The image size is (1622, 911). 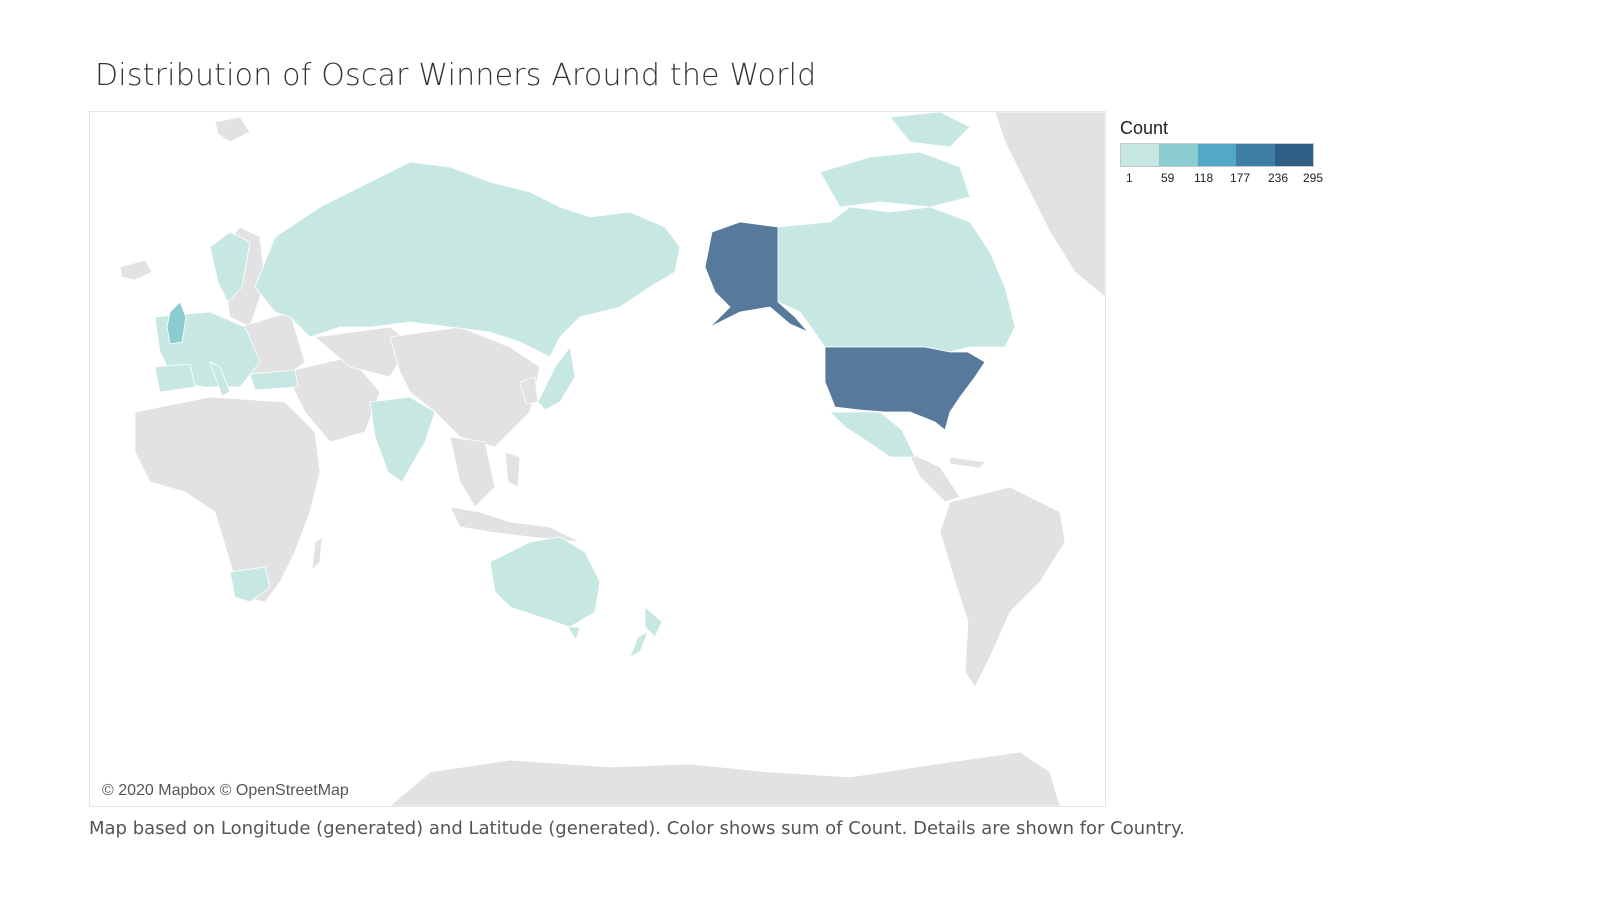 What do you see at coordinates (896, 279) in the screenshot?
I see `region-canada` at bounding box center [896, 279].